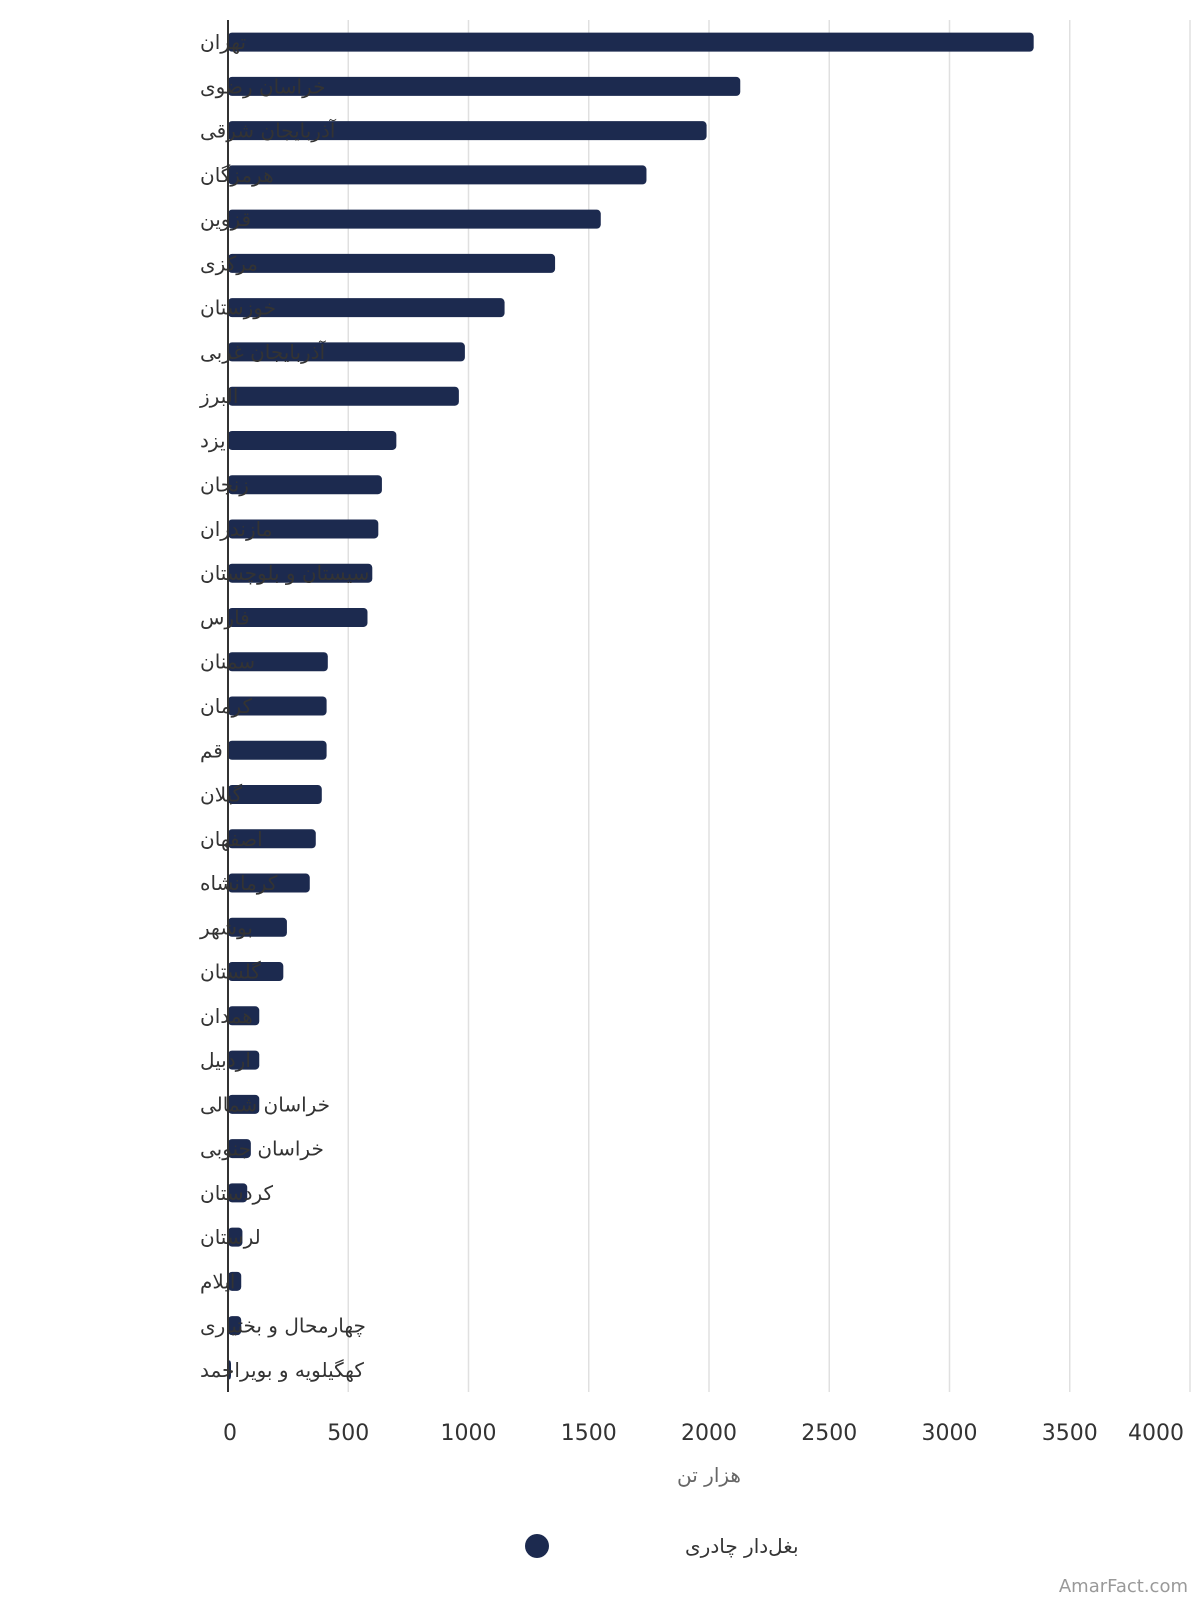 The image size is (1200, 1600). I want to click on category-label-10: زنجان, so click(224, 485).